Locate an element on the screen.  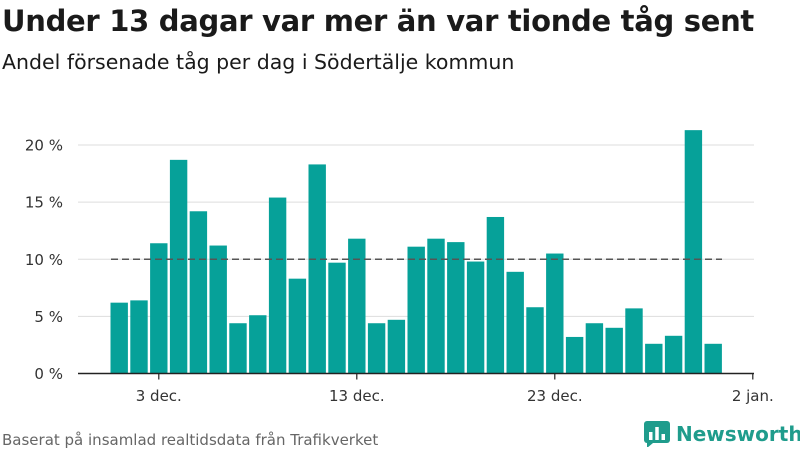
y-tick-label: 0 % is located at coordinates (48, 374).